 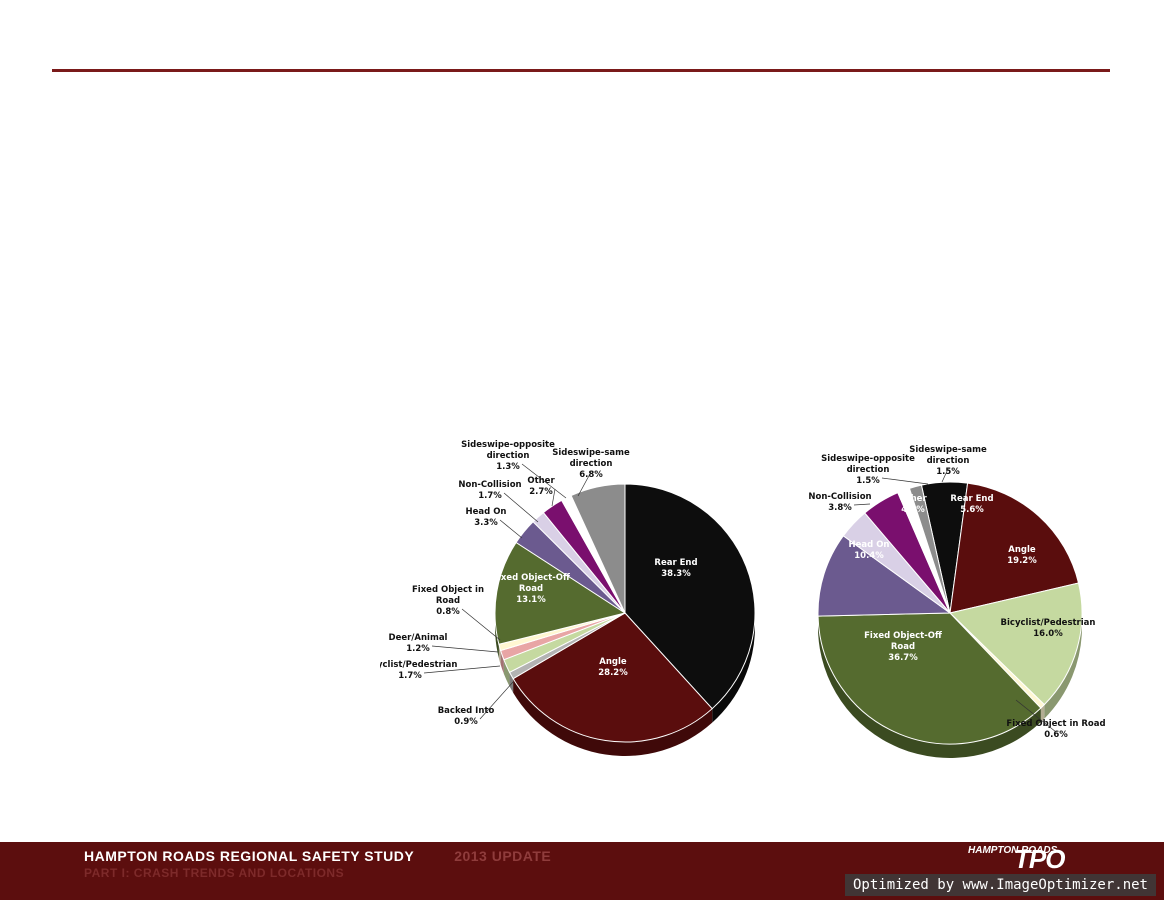 I want to click on label-line: 1.5%, so click(x=868, y=481).